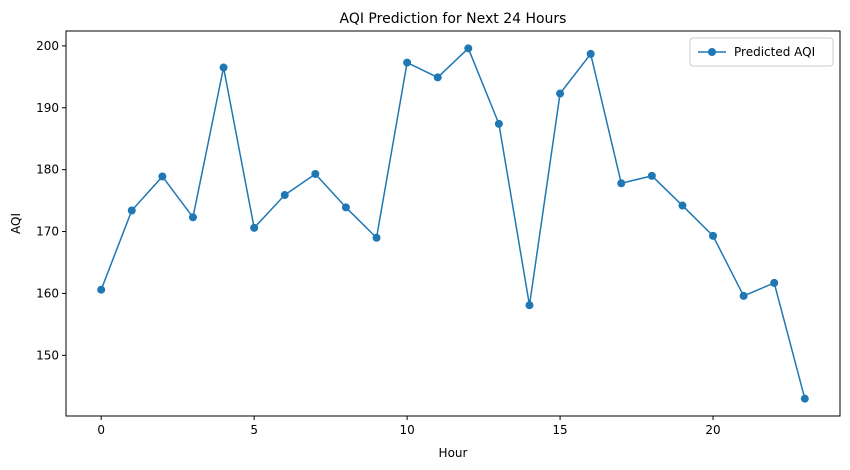 Image resolution: width=850 pixels, height=470 pixels. Describe the element at coordinates (47, 293) in the screenshot. I see `y-tick-label: 160` at that location.